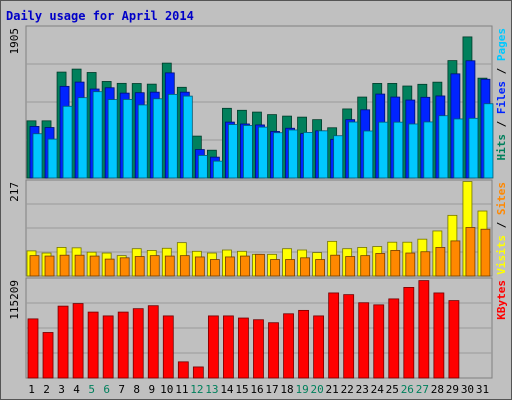 The height and width of the screenshot is (400, 512). What do you see at coordinates (392, 389) in the screenshot?
I see `x-tick-label: 25` at bounding box center [392, 389].